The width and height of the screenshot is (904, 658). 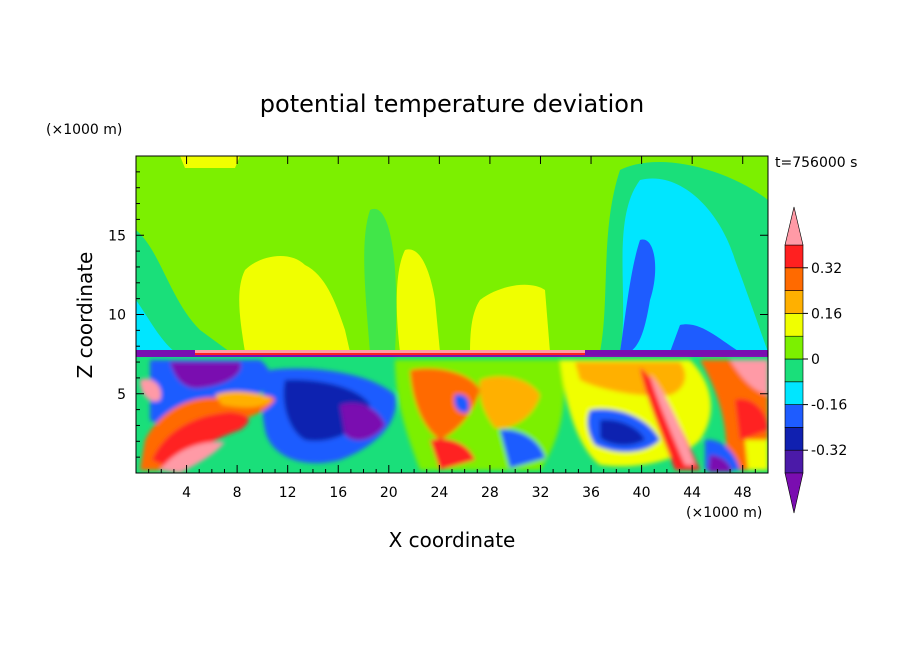 What do you see at coordinates (186, 493) in the screenshot?
I see `x-tick-label: 4` at bounding box center [186, 493].